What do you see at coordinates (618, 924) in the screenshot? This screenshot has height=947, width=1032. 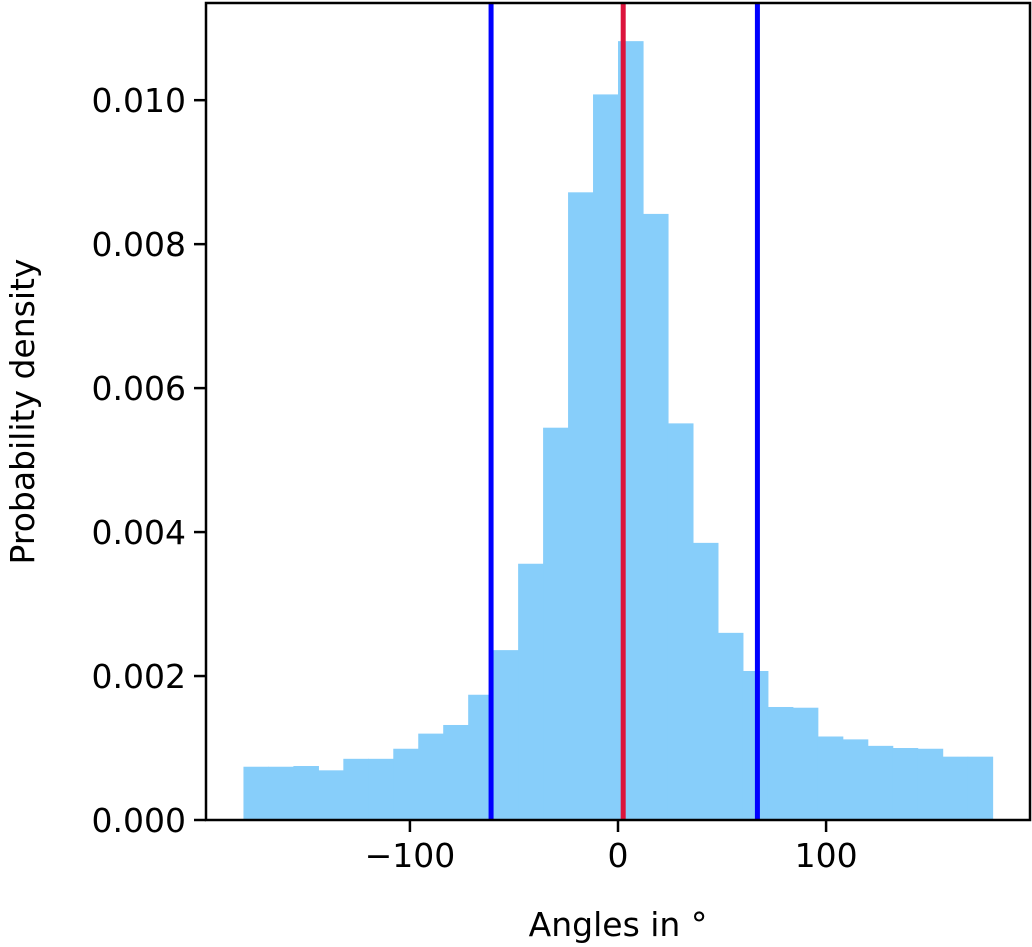 I see `x-axis-label: Angles in °` at bounding box center [618, 924].